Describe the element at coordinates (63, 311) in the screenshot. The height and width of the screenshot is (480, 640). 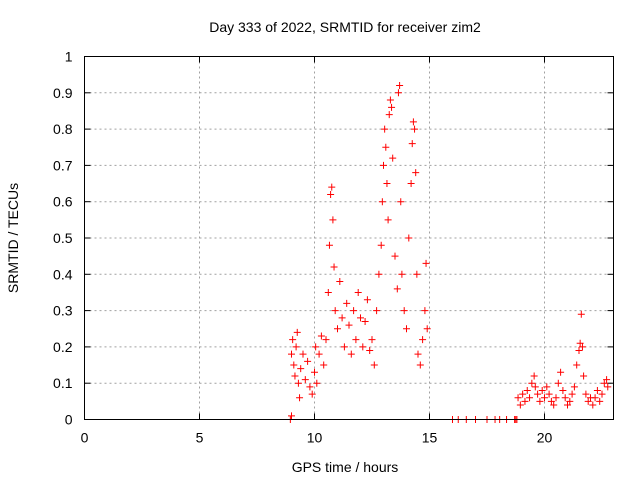
I see `y-tick-label: 0.3` at that location.